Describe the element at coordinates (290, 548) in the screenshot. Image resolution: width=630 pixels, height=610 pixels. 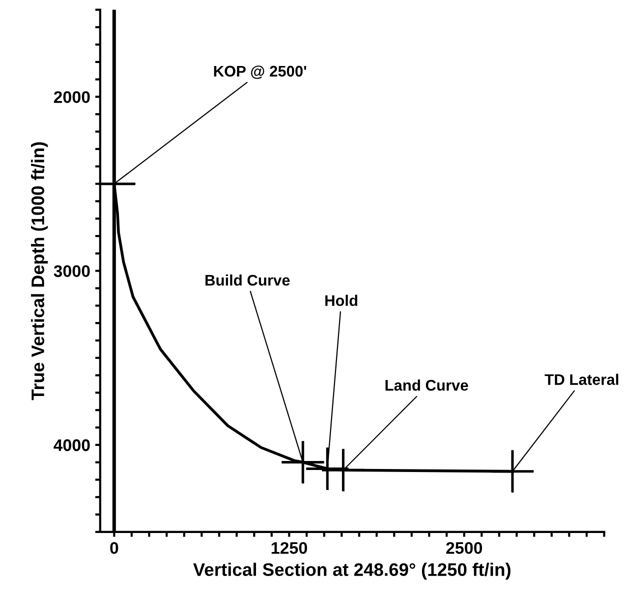
I see `x-tick-label: 1250` at that location.